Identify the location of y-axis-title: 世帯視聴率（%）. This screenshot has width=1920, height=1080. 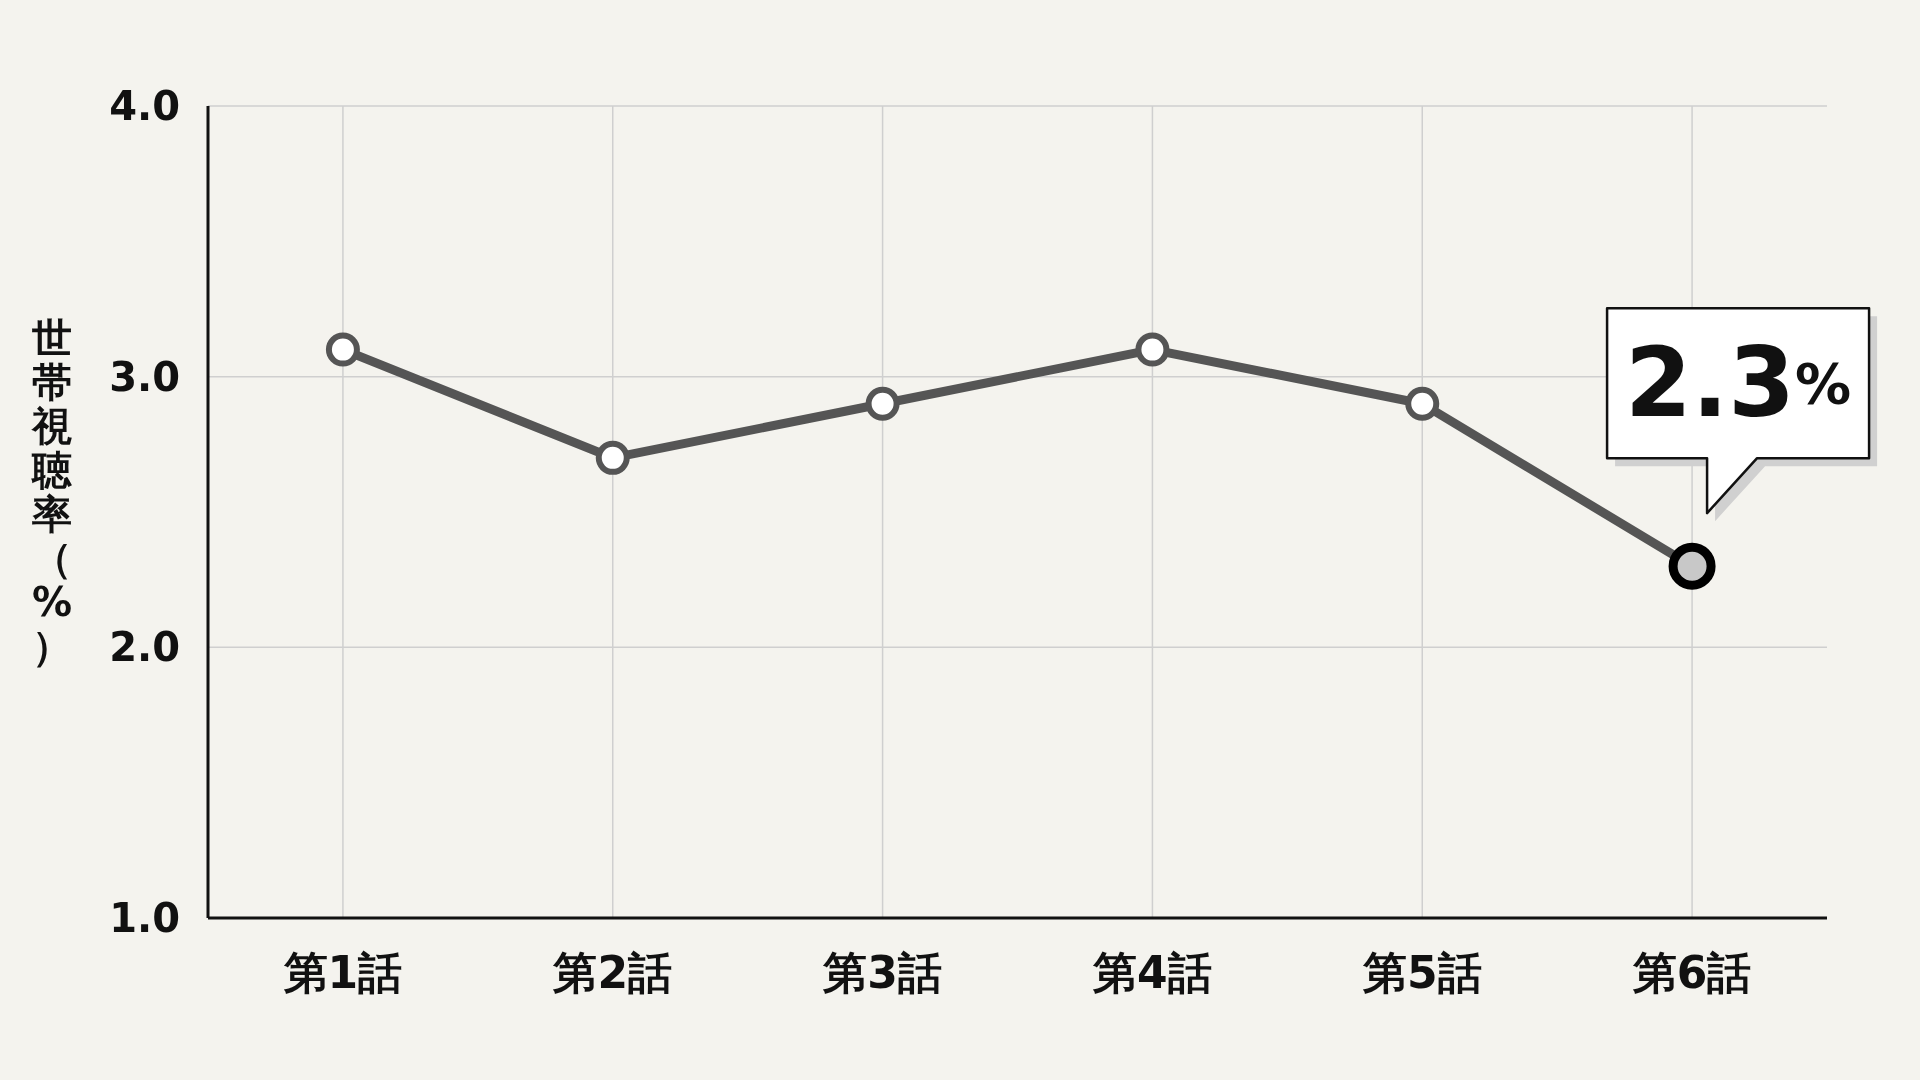
(52, 492).